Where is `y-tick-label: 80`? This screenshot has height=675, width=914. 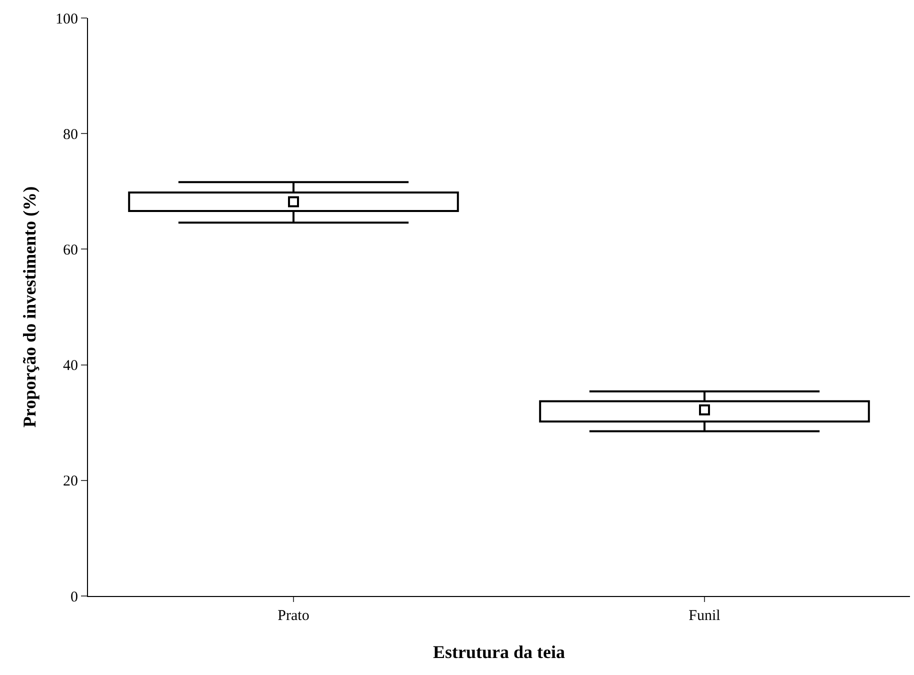 y-tick-label: 80 is located at coordinates (70, 134).